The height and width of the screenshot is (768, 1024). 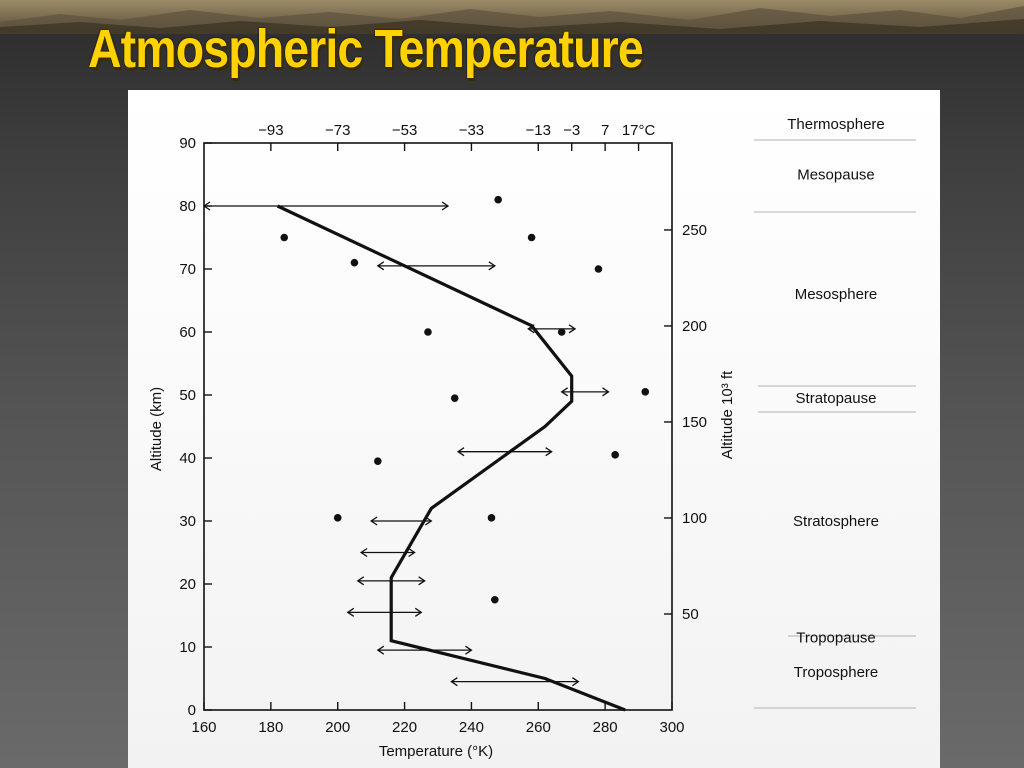 I want to click on x-tick-label: 200, so click(x=337, y=727).